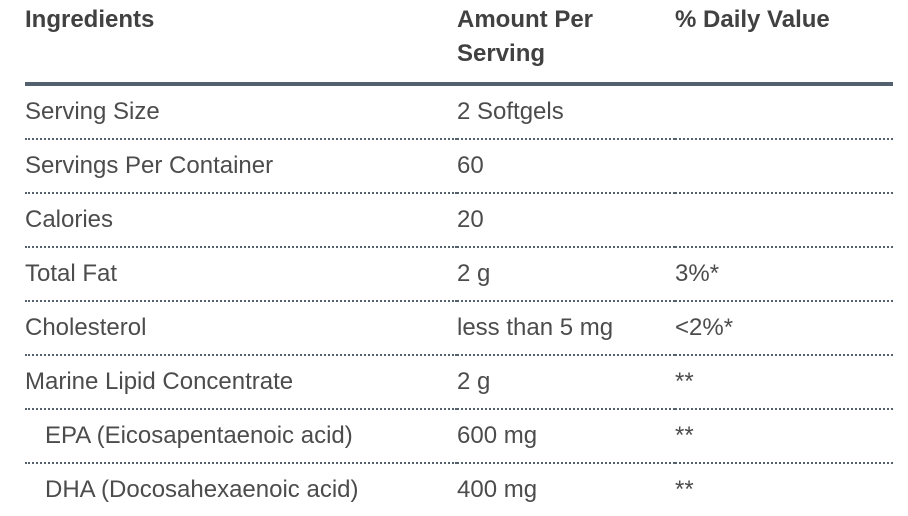 Image resolution: width=908 pixels, height=516 pixels. Describe the element at coordinates (784, 274) in the screenshot. I see `daily-value-cell: 3%*` at that location.